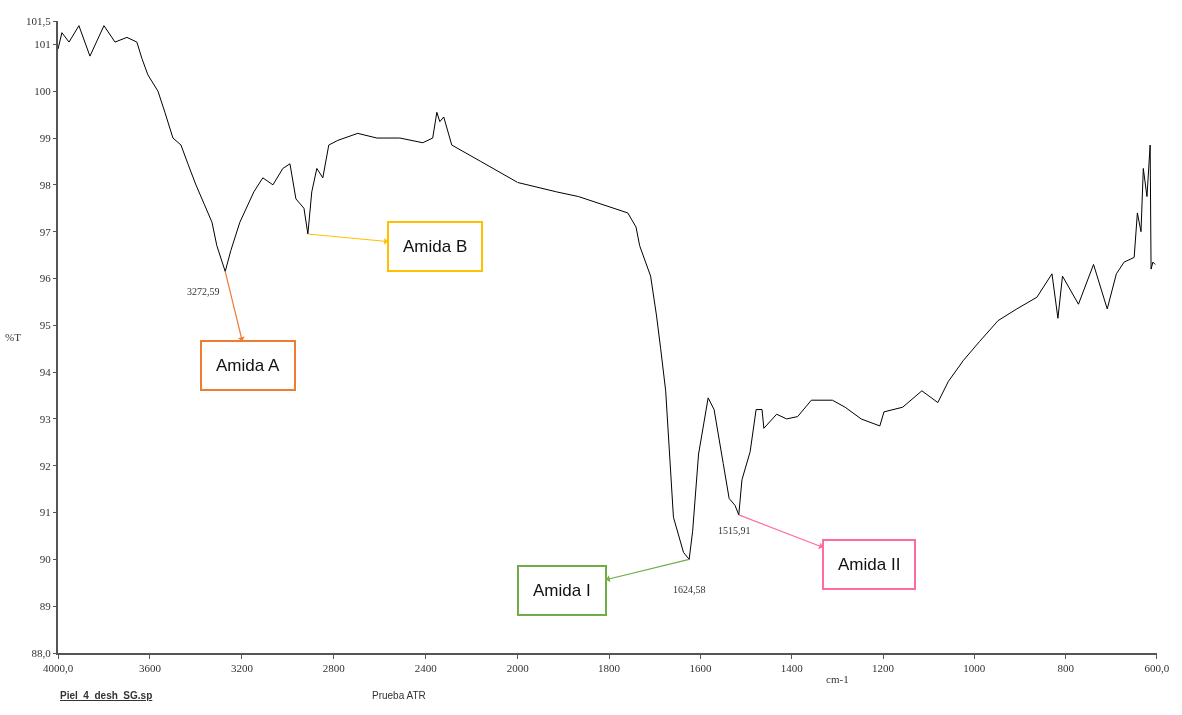 This screenshot has height=715, width=1182. Describe the element at coordinates (248, 365) in the screenshot. I see `annotation: Amida A` at that location.